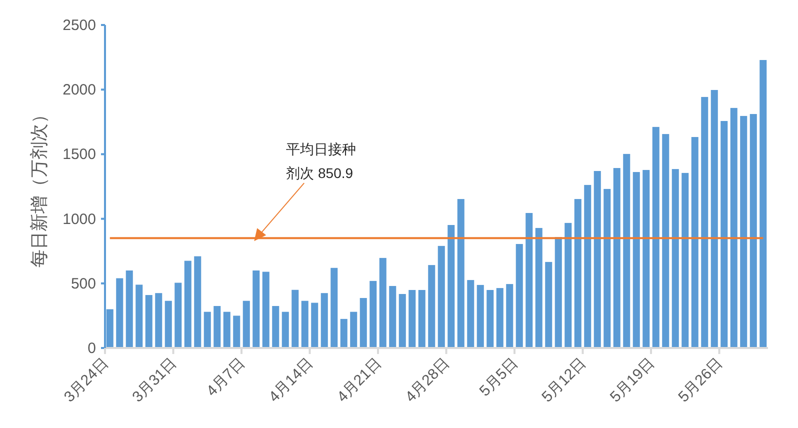 This screenshot has height=428, width=798. Describe the element at coordinates (79, 219) in the screenshot. I see `y-tick-label: 1000` at that location.